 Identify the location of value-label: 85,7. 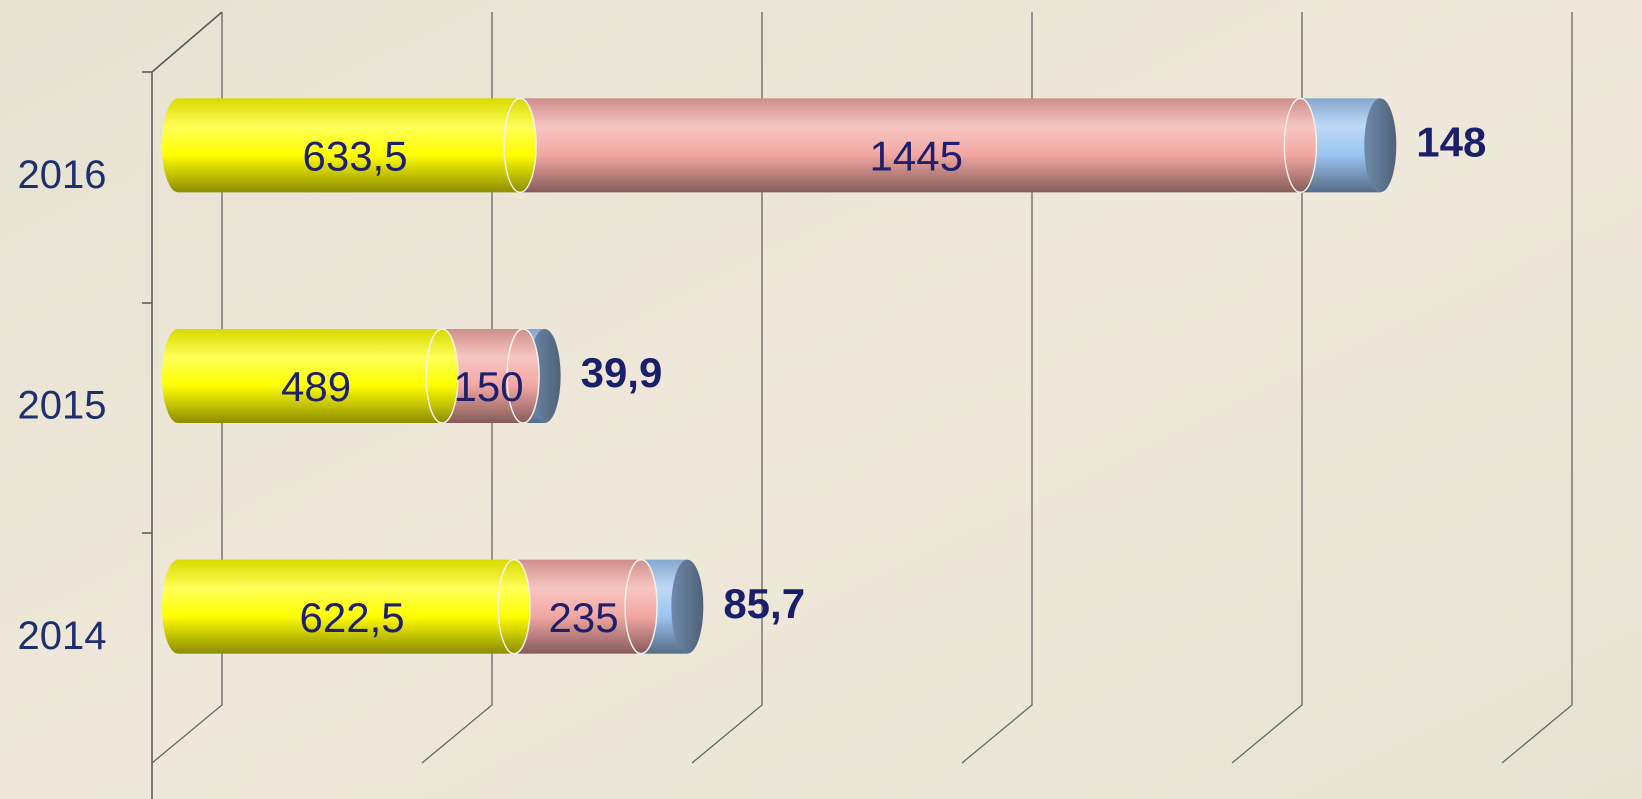
(764, 603).